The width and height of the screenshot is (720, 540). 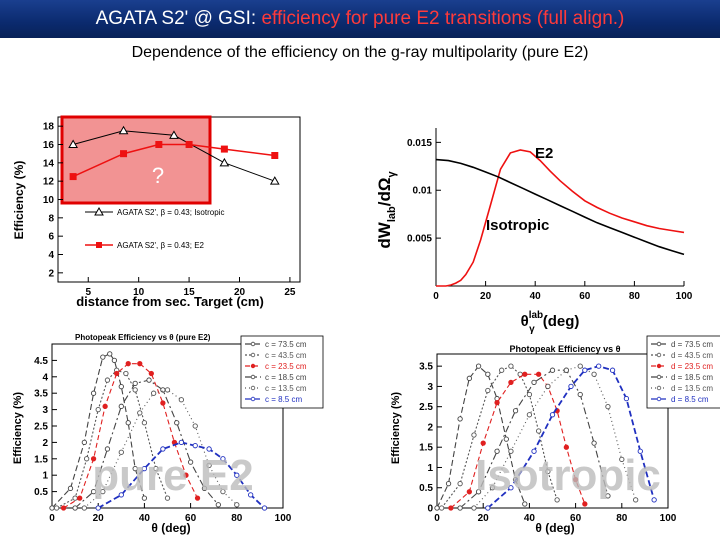 What do you see at coordinates (158, 175) in the screenshot?
I see `question-mark-annotation: ?` at bounding box center [158, 175].